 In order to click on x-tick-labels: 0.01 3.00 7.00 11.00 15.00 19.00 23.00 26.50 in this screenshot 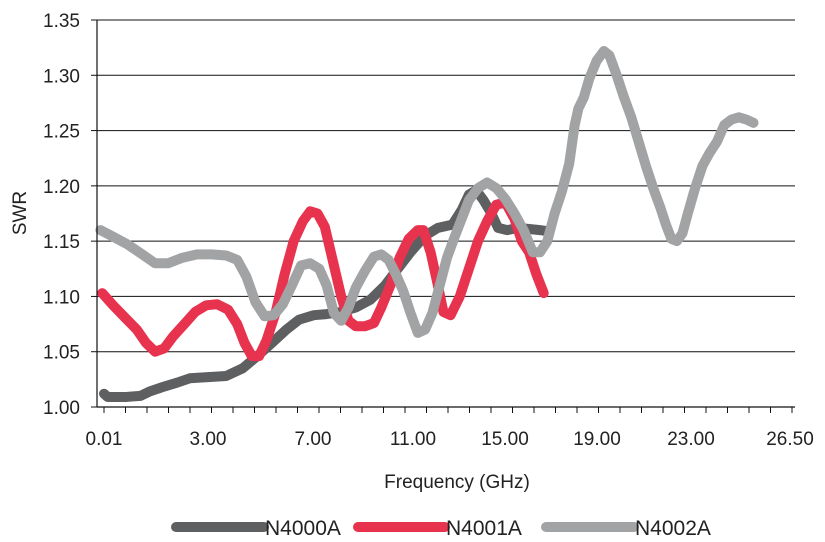, I will do `click(450, 439)`.